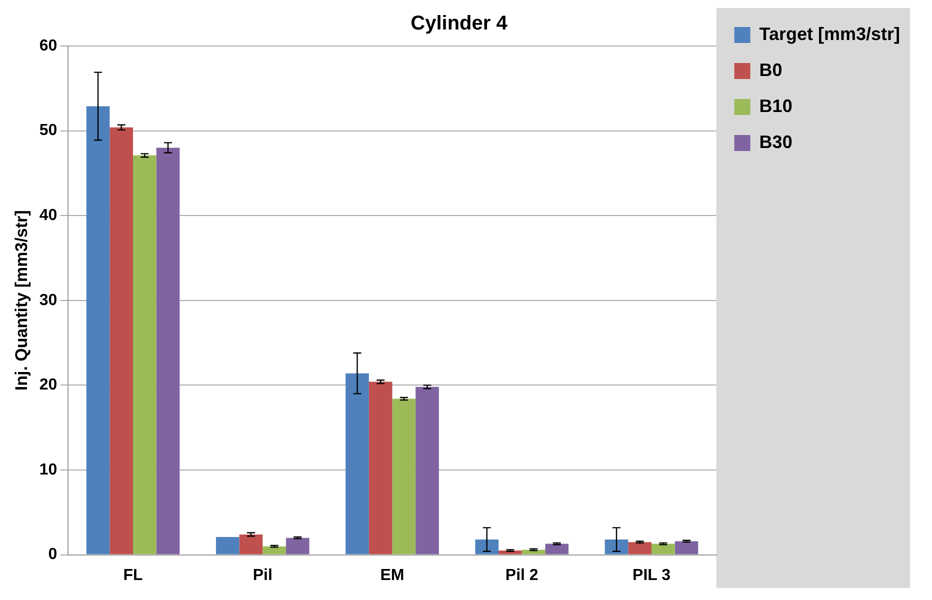 The width and height of the screenshot is (932, 600). Describe the element at coordinates (48, 300) in the screenshot. I see `y-tick-label: 30` at that location.